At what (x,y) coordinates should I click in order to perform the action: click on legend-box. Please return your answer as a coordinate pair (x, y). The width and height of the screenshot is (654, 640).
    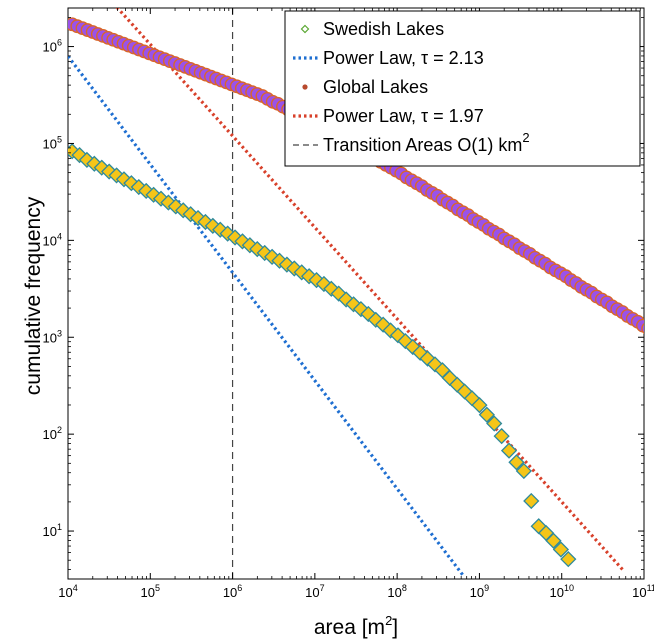
    Looking at the image, I should click on (462, 88).